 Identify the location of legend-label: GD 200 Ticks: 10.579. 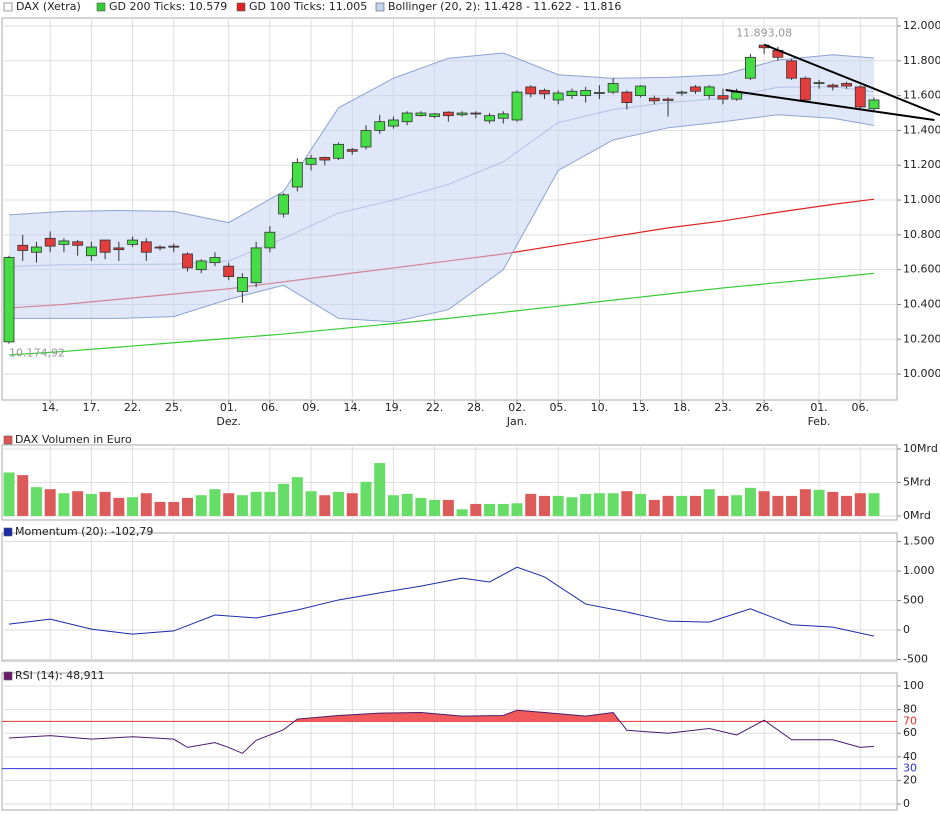
(168, 6).